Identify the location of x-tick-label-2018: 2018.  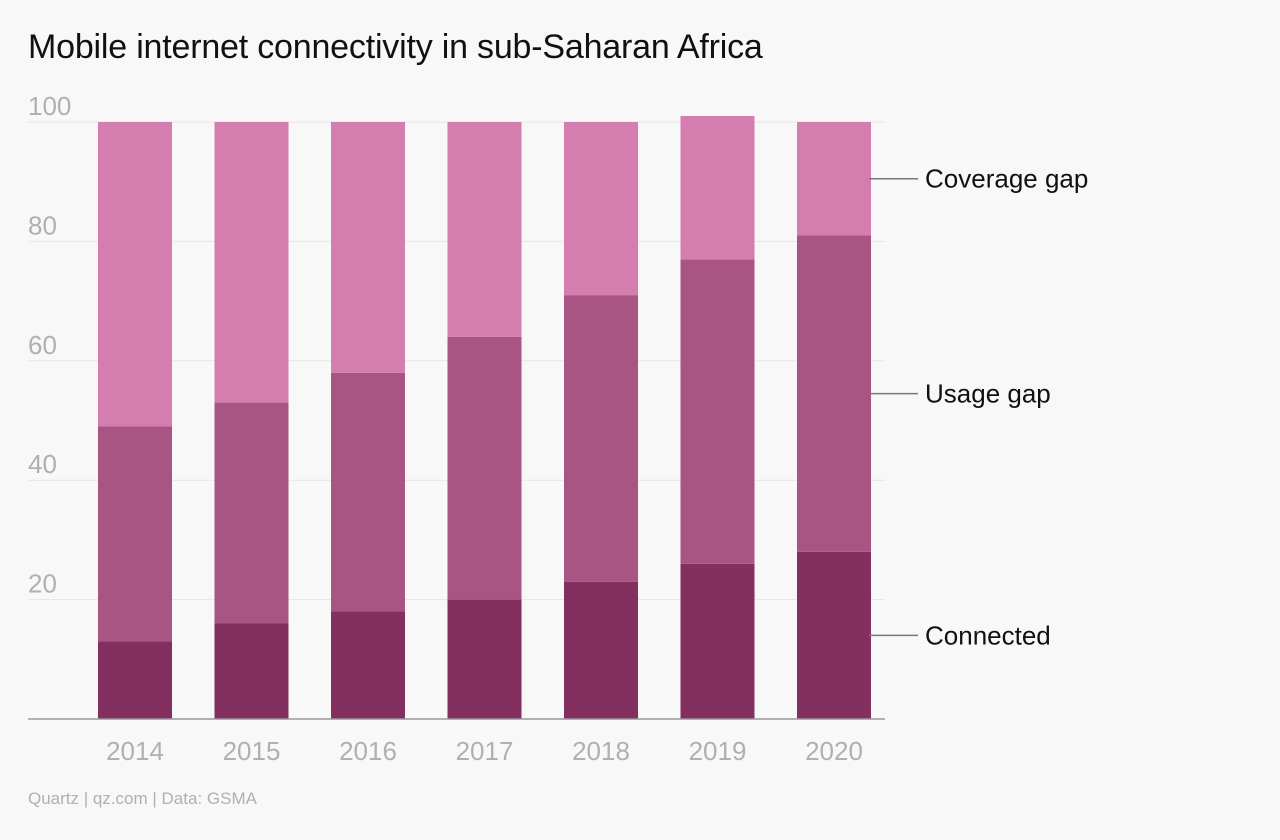
(601, 751).